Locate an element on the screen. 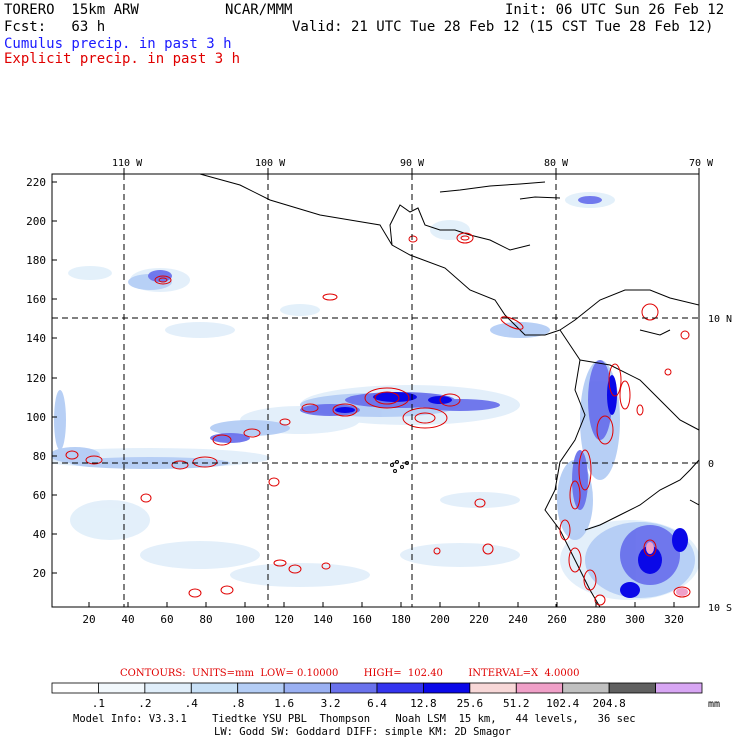 The width and height of the screenshot is (740, 740). x-tick-label: 20 is located at coordinates (88, 619).